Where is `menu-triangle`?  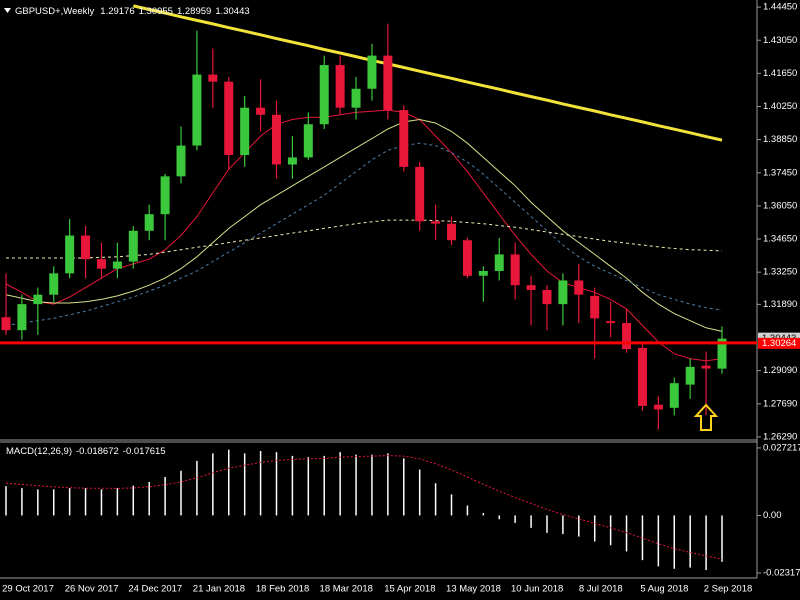
menu-triangle is located at coordinates (7, 10).